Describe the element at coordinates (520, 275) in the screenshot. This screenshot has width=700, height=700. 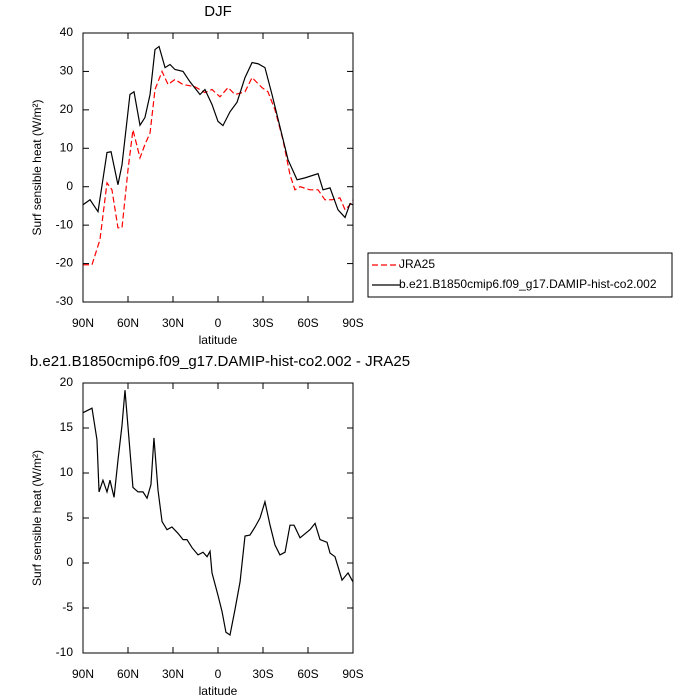
I see `legend-box` at that location.